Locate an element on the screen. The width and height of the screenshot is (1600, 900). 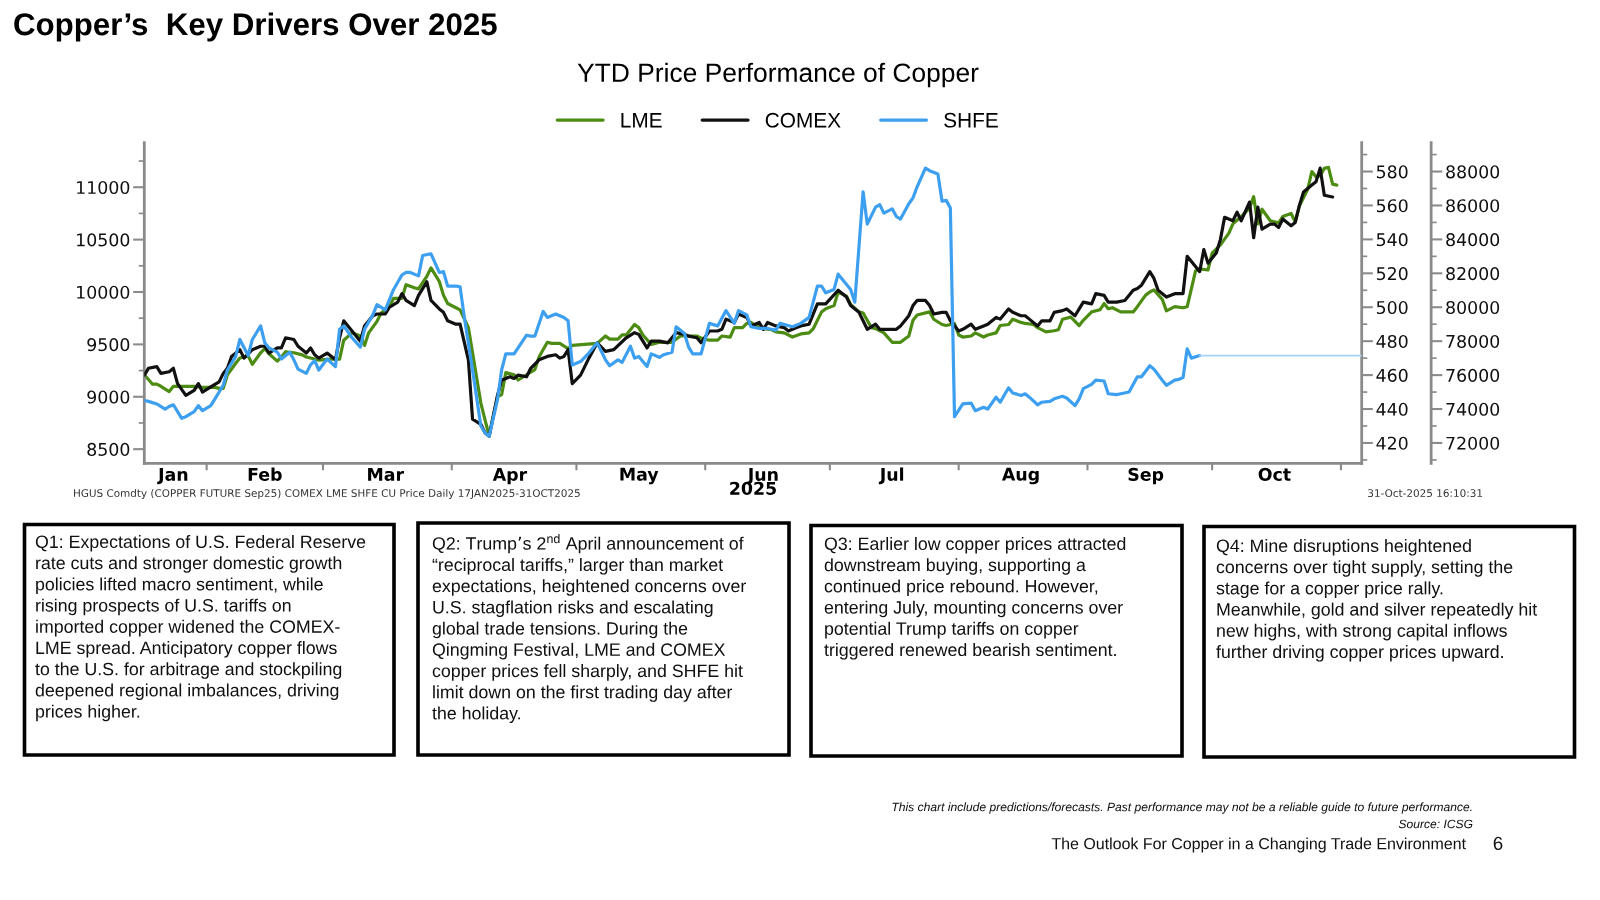
y-tick-label: 8500 is located at coordinates (108, 449).